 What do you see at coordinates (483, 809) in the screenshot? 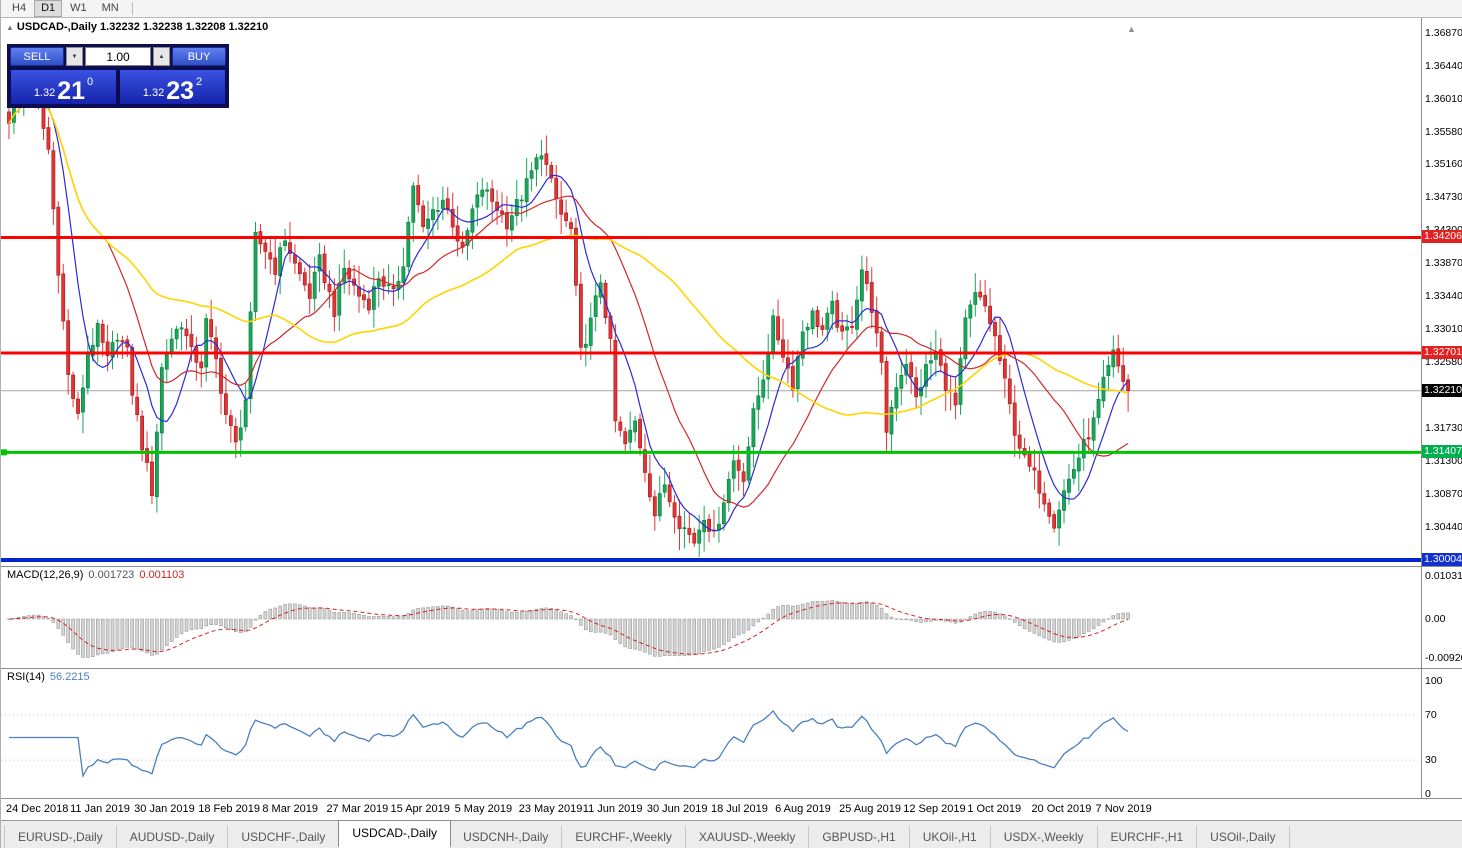
I see `time-axis-label: 5 May 2019` at bounding box center [483, 809].